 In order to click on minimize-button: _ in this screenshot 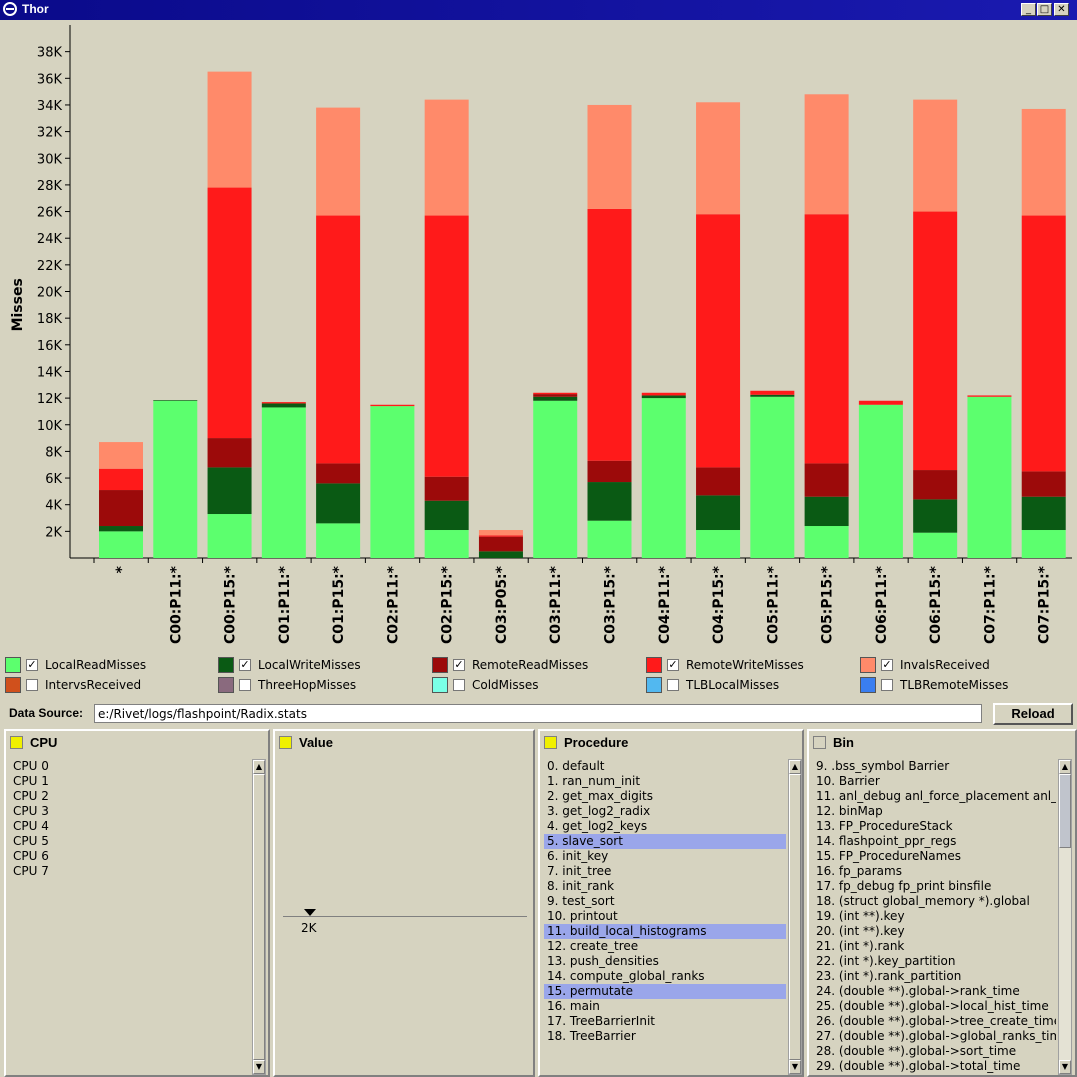, I will do `click(1028, 9)`.